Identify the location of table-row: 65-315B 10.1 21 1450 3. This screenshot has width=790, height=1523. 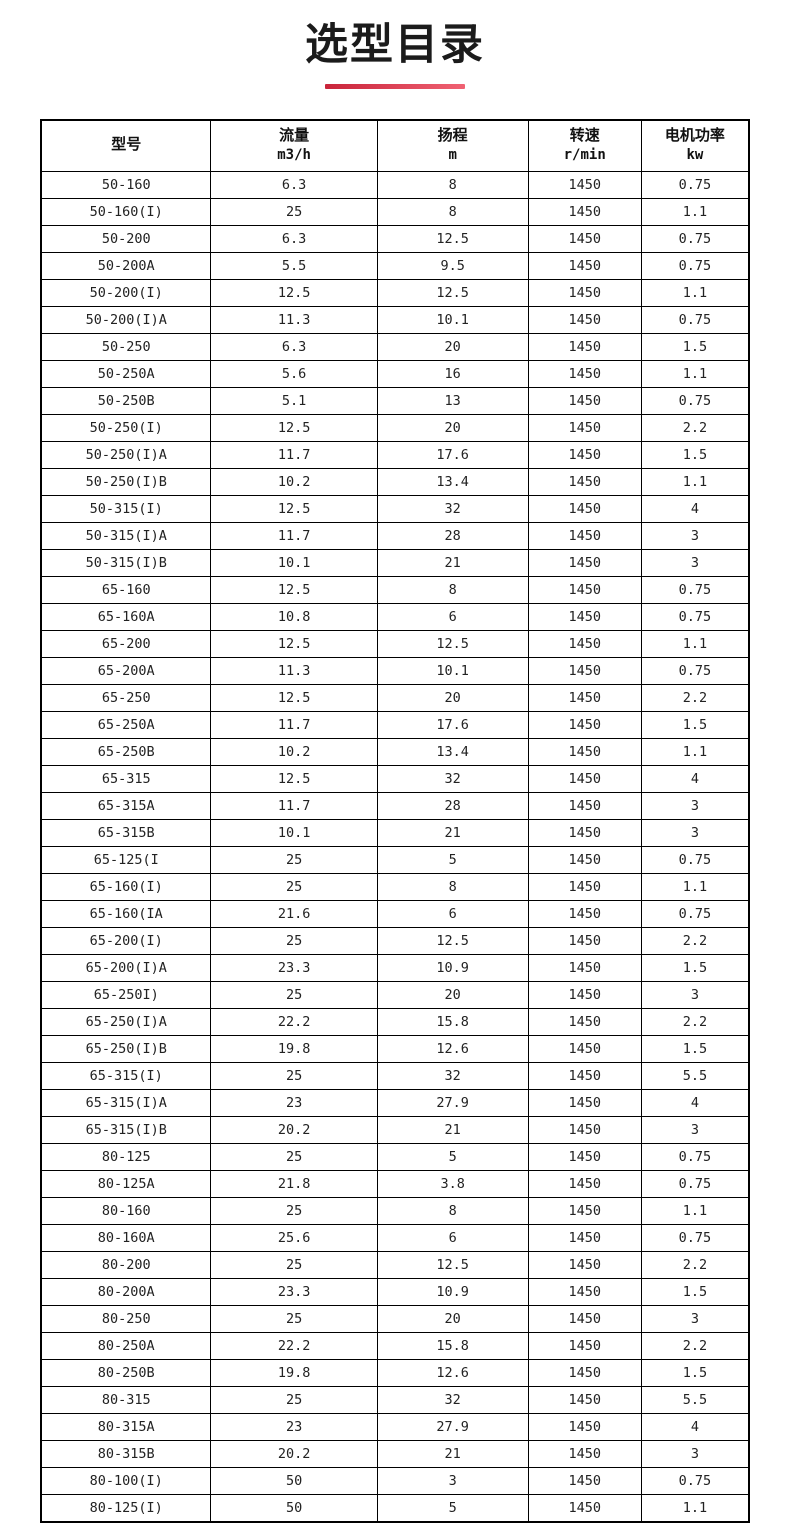
(395, 832).